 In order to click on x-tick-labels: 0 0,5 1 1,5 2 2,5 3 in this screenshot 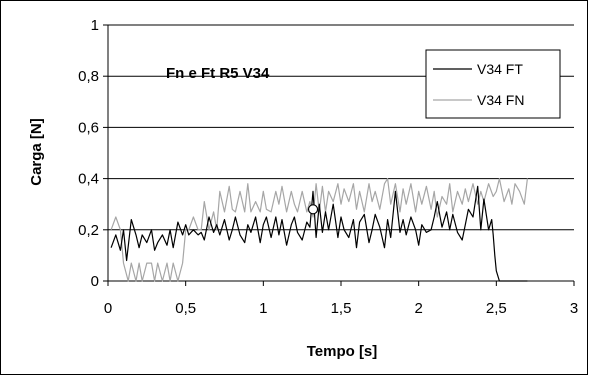, I will do `click(341, 308)`.